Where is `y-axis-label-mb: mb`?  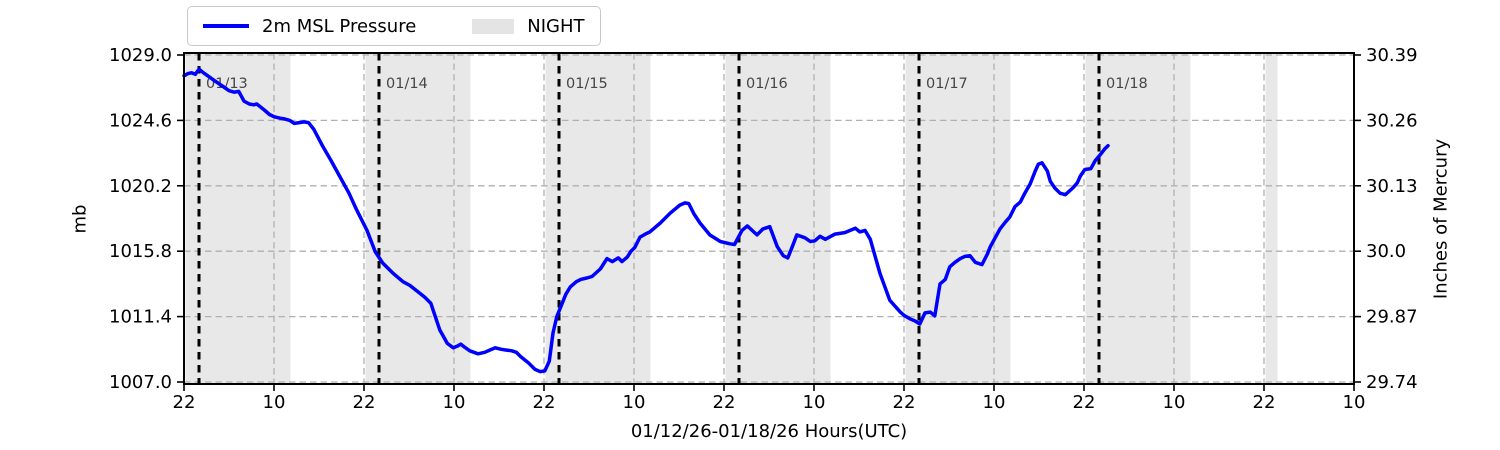
y-axis-label-mb: mb is located at coordinates (80, 219).